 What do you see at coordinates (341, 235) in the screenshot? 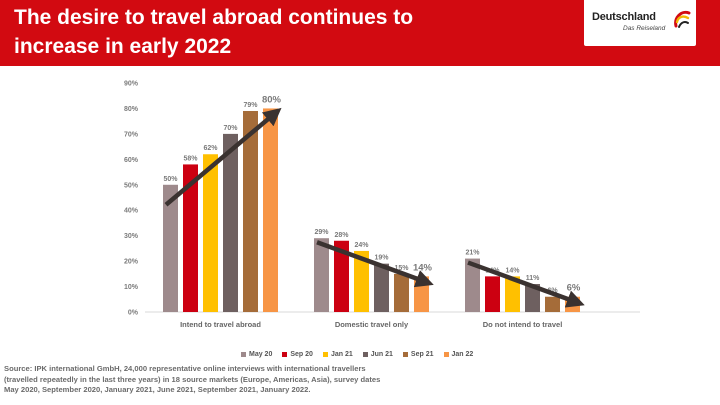
I see `data-label: 28%` at bounding box center [341, 235].